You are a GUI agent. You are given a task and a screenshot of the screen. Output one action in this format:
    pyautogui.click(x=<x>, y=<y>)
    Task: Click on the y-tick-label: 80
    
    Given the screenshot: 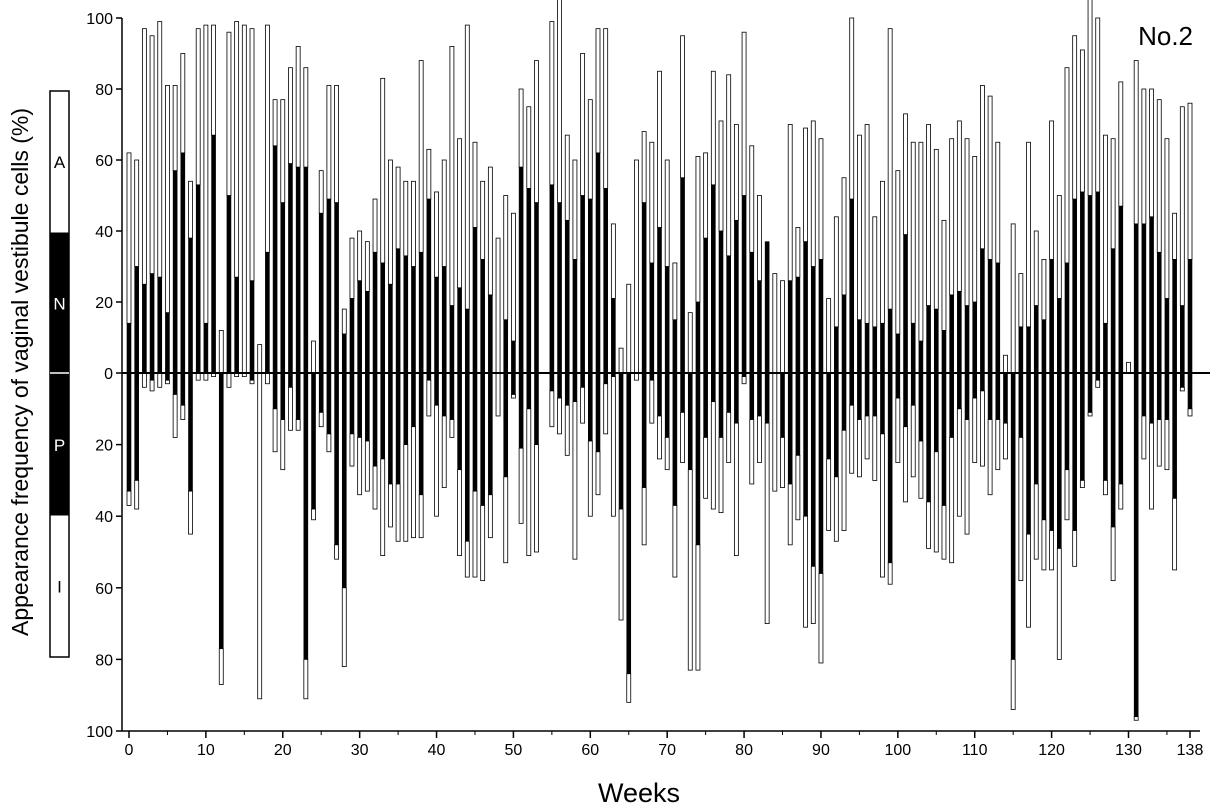 What is the action you would take?
    pyautogui.click(x=104, y=660)
    